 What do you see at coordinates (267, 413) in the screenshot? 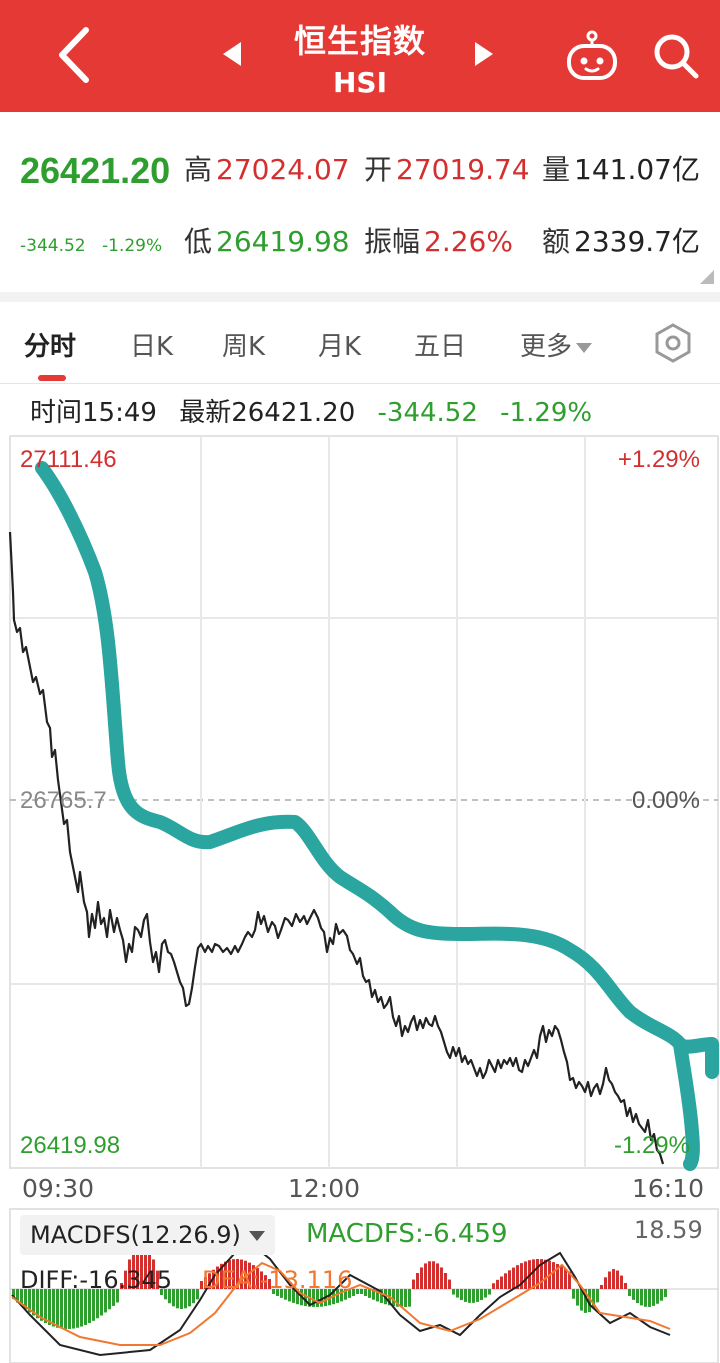
I see `info-latest: 最新26421.20` at bounding box center [267, 413].